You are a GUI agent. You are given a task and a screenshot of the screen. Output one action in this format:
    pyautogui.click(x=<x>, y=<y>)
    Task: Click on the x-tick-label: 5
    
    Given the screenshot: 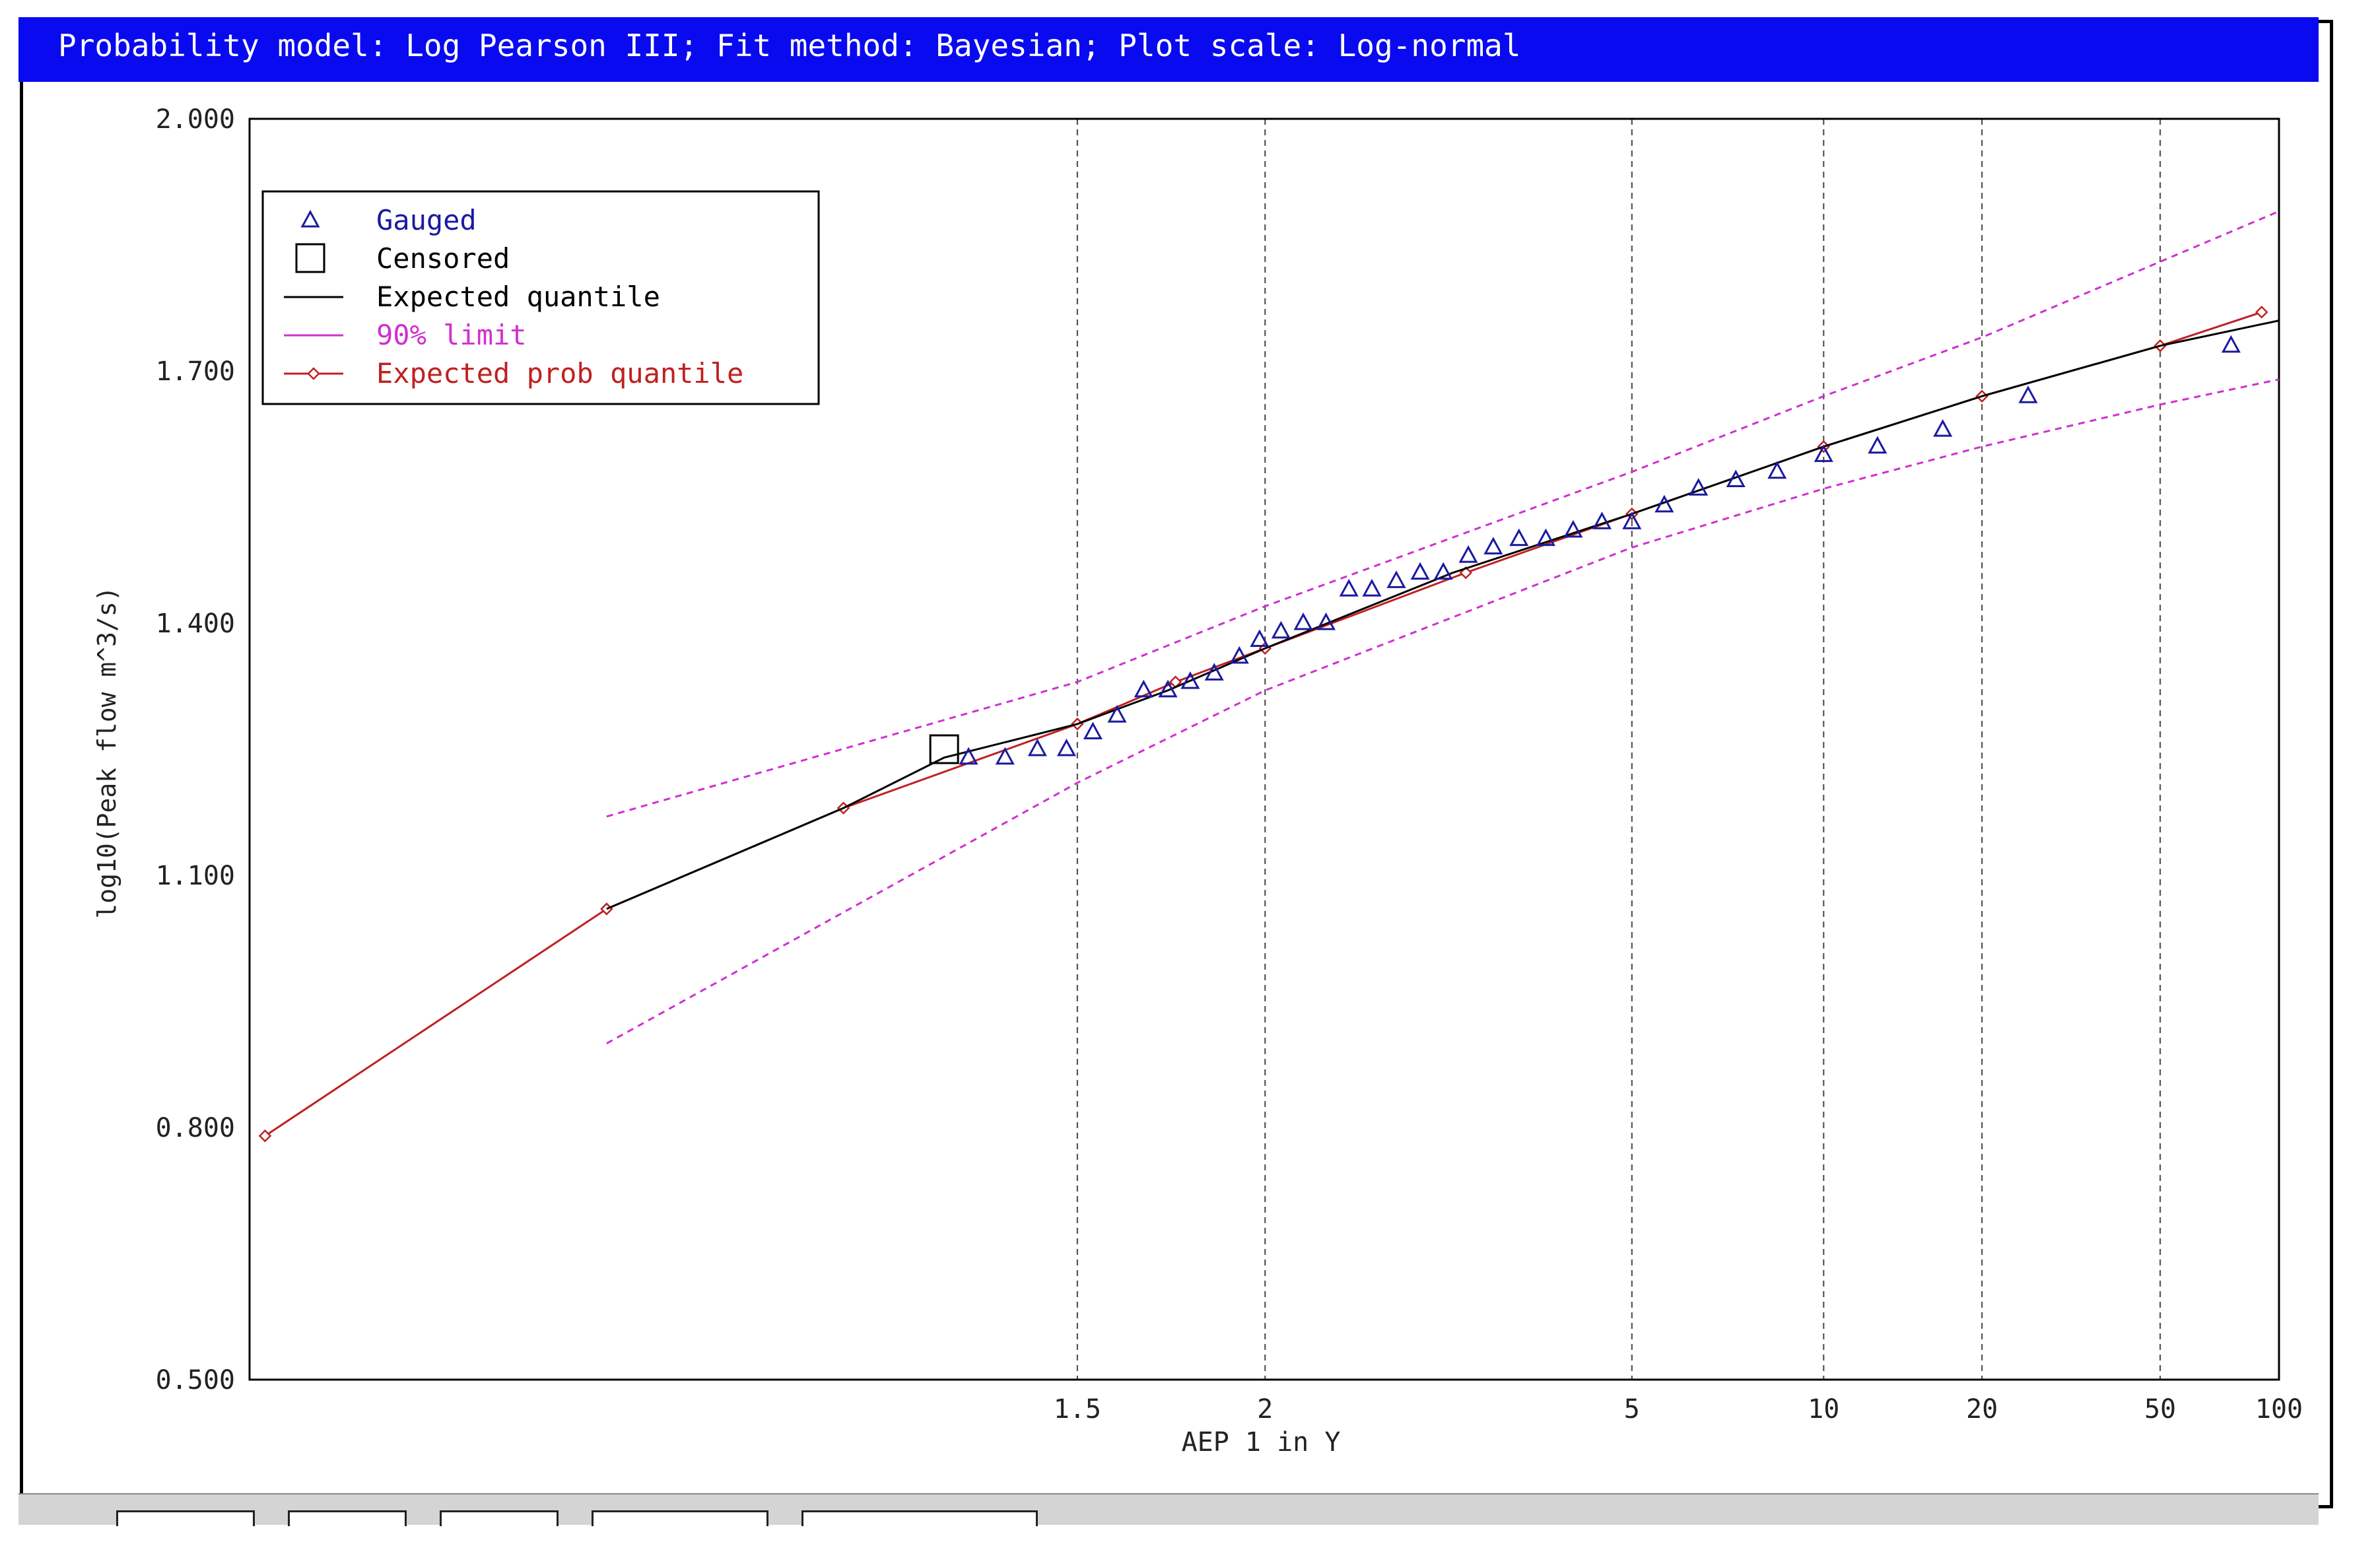 What is the action you would take?
    pyautogui.click(x=1632, y=1409)
    